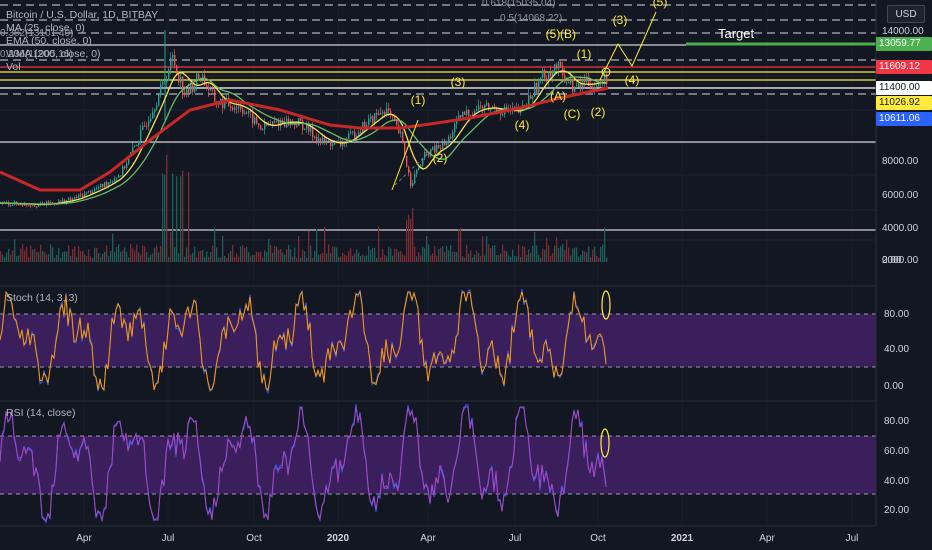 The width and height of the screenshot is (932, 550). What do you see at coordinates (906, 14) in the screenshot?
I see `currency-button: USD` at bounding box center [906, 14].